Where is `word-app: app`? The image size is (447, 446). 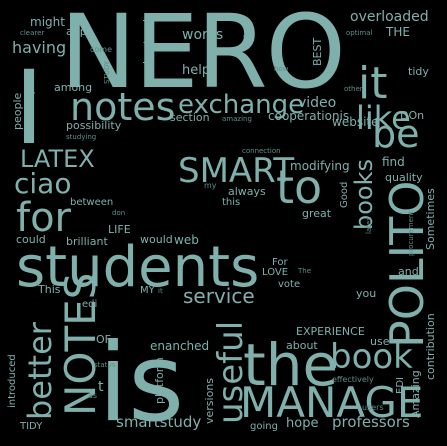
word-app: app is located at coordinates (76, 31).